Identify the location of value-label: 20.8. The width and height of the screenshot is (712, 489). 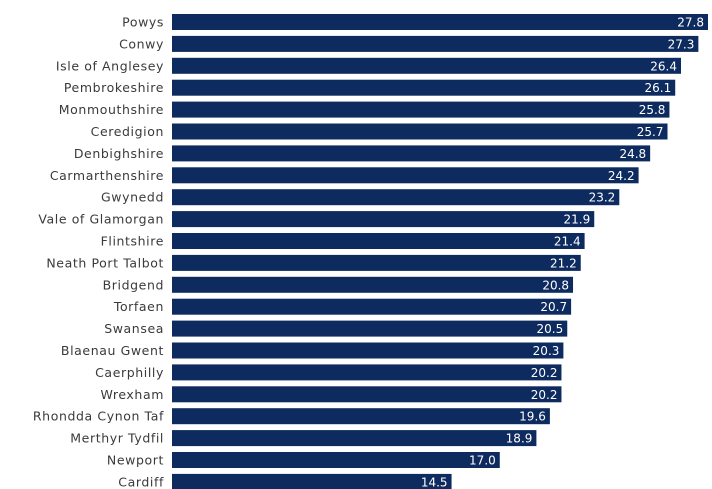
(555, 285).